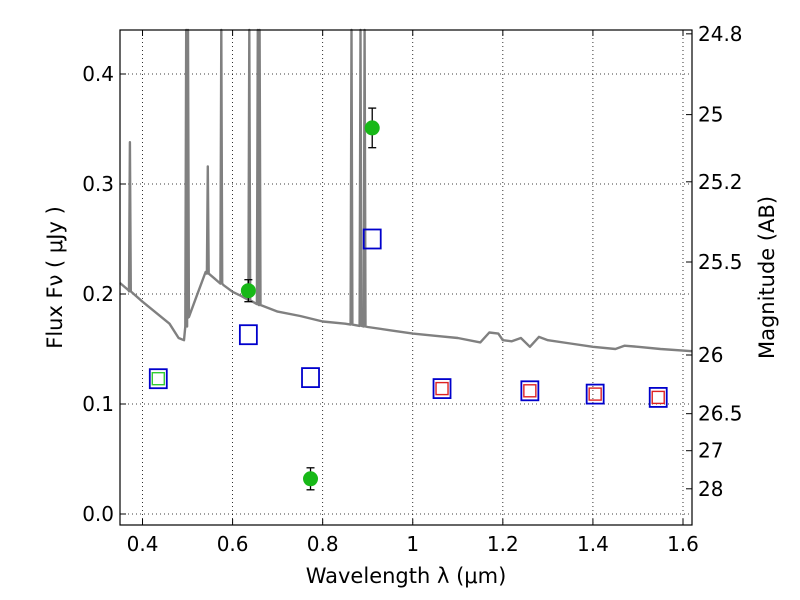  What do you see at coordinates (720, 414) in the screenshot?
I see `mag-tick-label: 26.5` at bounding box center [720, 414].